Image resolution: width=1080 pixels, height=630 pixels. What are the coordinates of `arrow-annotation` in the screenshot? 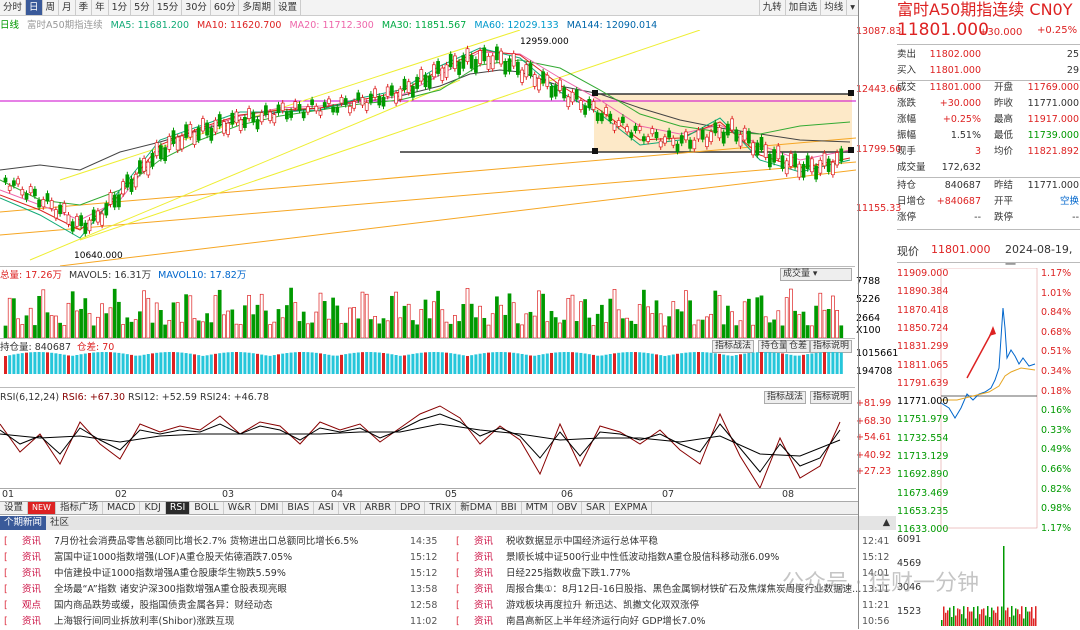 It's located at (980, 354).